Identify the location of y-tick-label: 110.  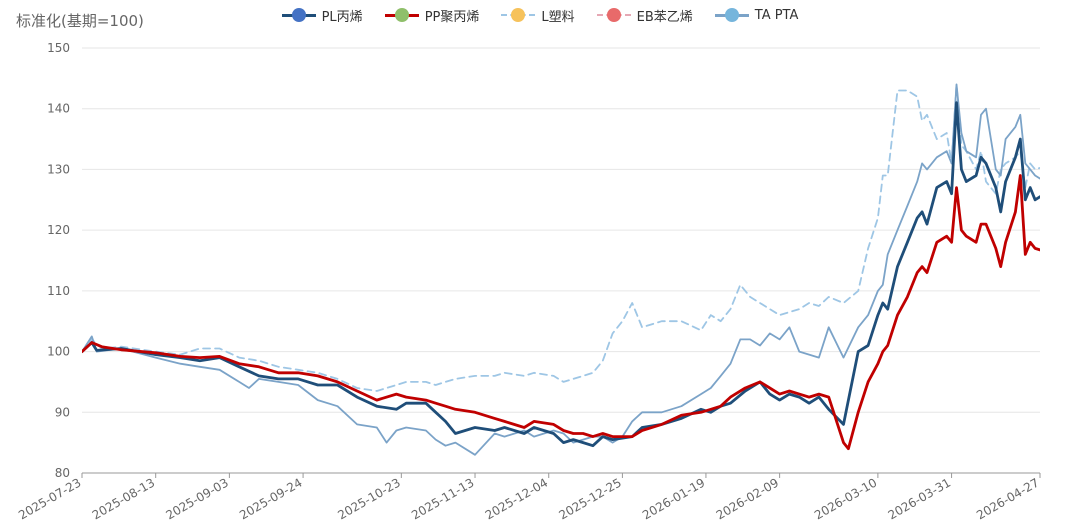
(58, 291).